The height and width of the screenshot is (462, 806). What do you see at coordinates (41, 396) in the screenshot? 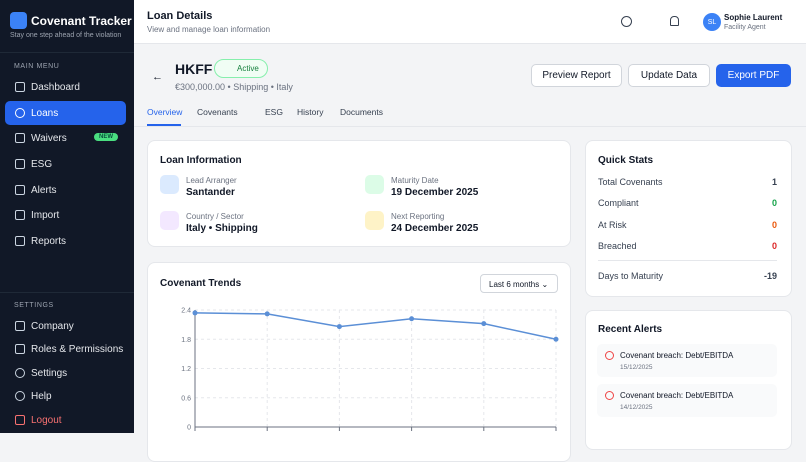
I see `nav-label: Help` at bounding box center [41, 396].